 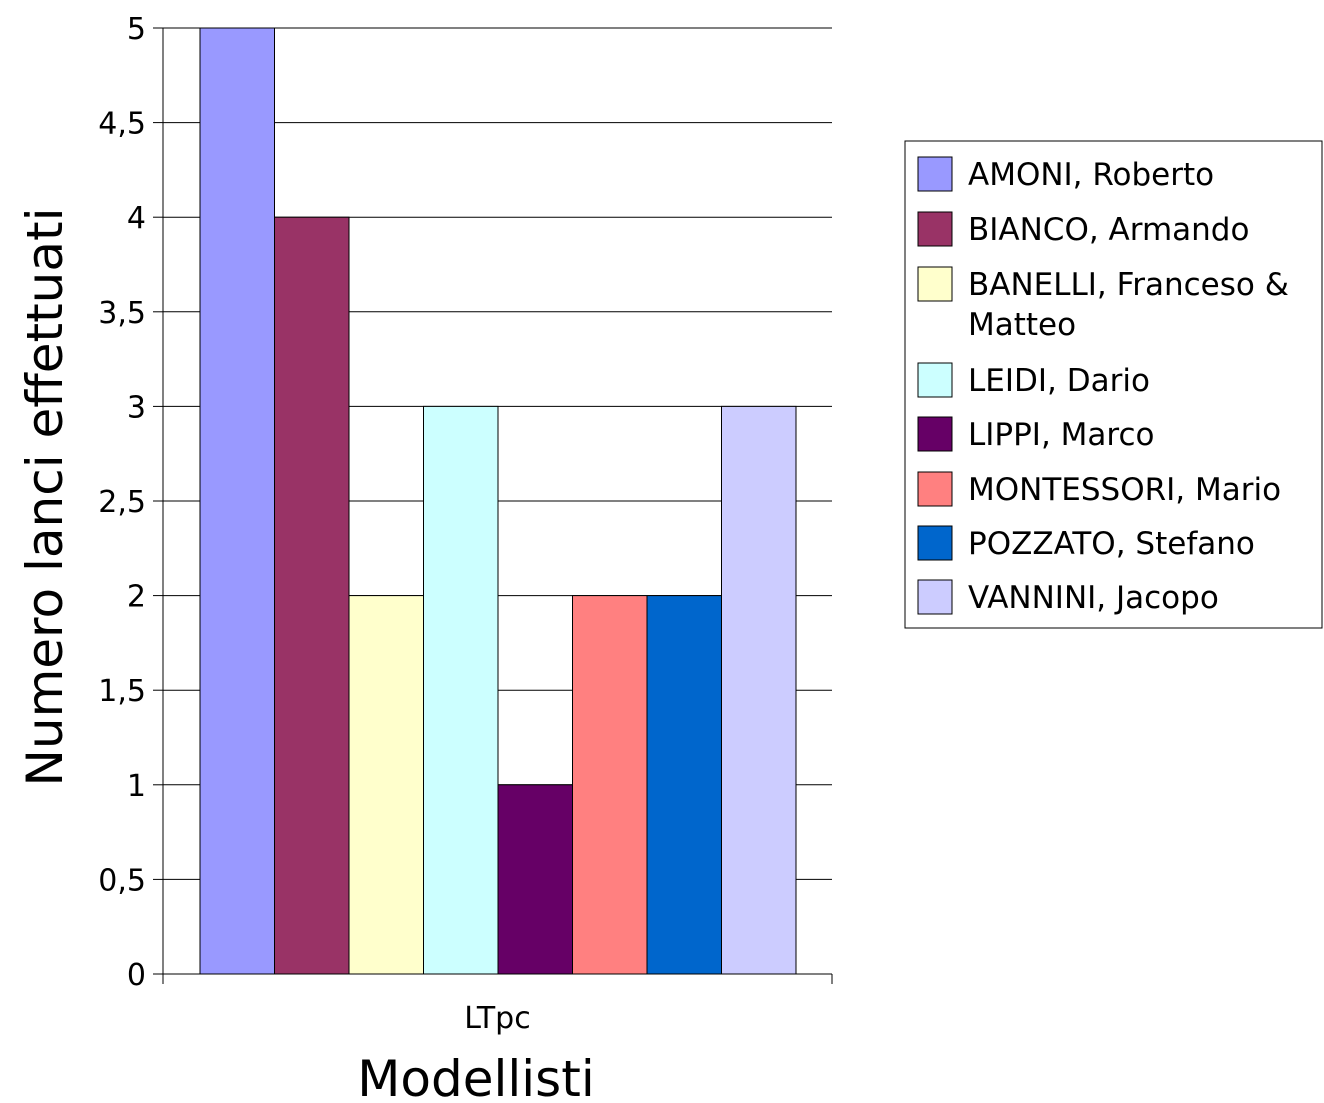 What do you see at coordinates (1061, 435) in the screenshot?
I see `legend-label: LIPPI, Marco` at bounding box center [1061, 435].